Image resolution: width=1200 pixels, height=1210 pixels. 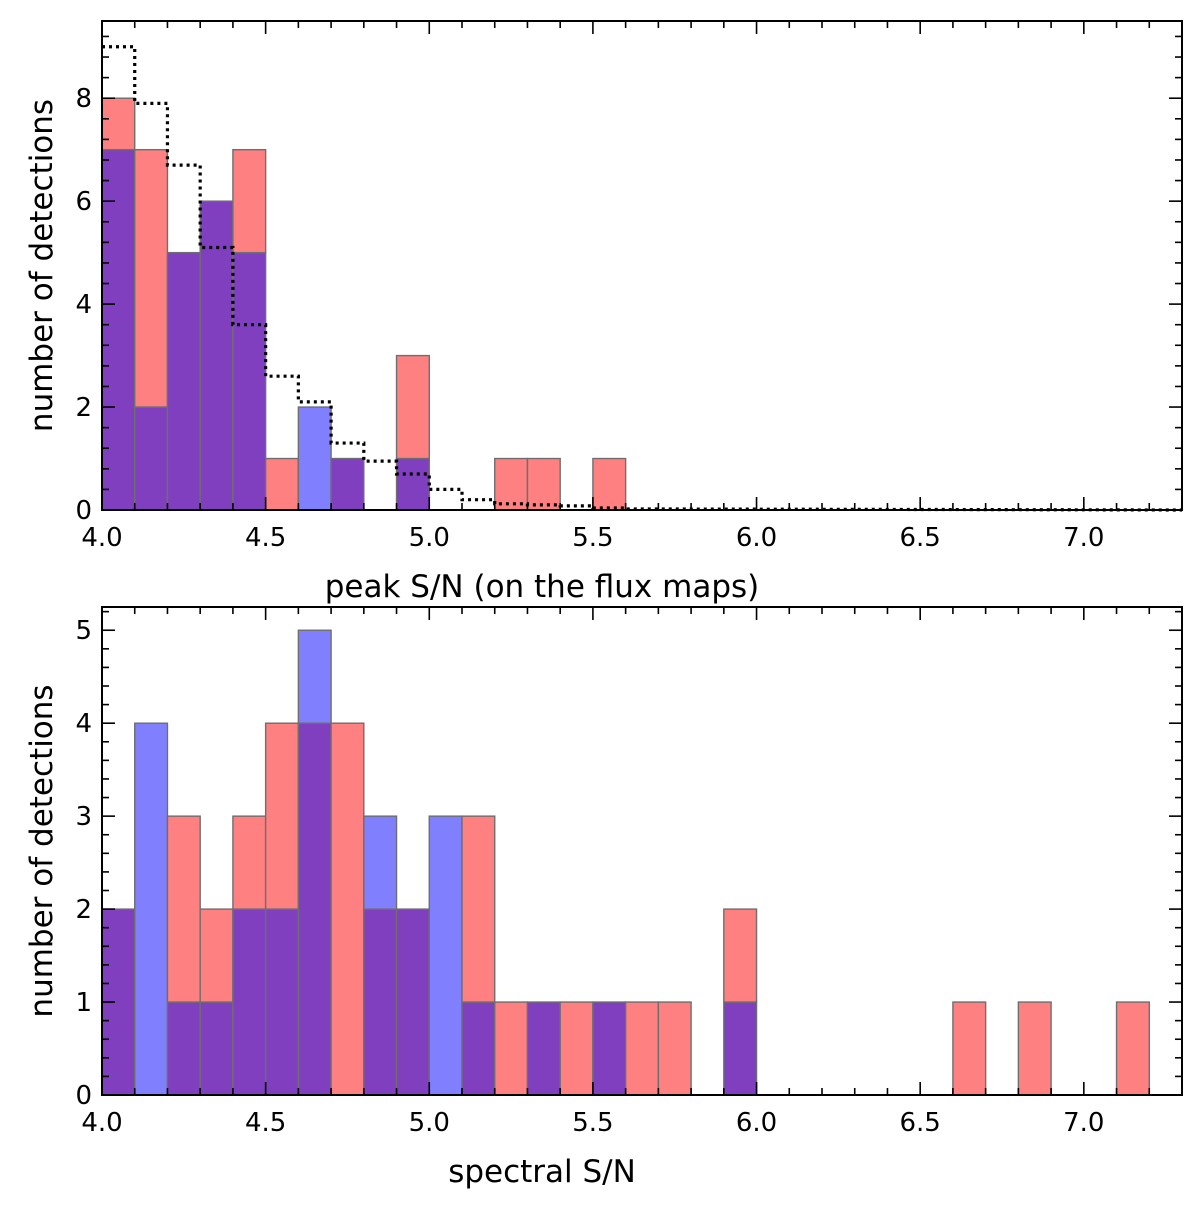 I want to click on y-tick-label: 8, so click(x=83, y=99).